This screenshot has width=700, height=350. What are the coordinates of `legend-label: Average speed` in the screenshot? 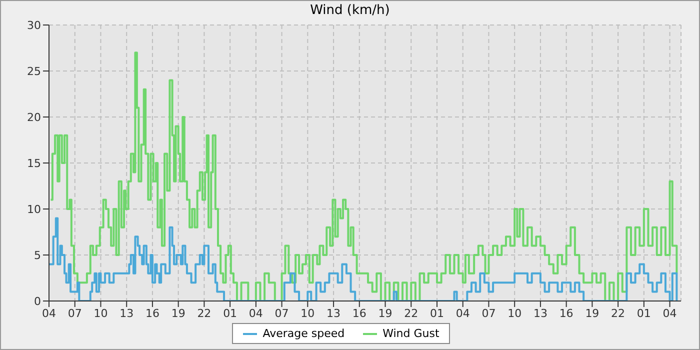 It's located at (303, 333).